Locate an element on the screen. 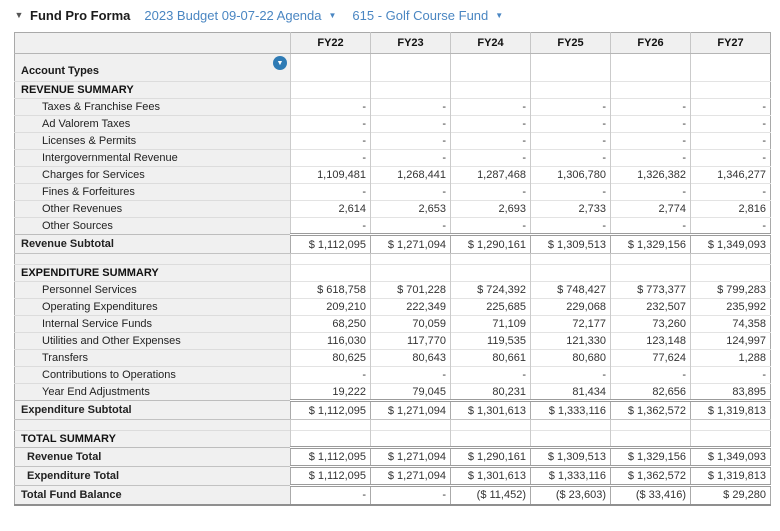 The width and height of the screenshot is (780, 531). row-value: $ 1,349,093 is located at coordinates (730, 243).